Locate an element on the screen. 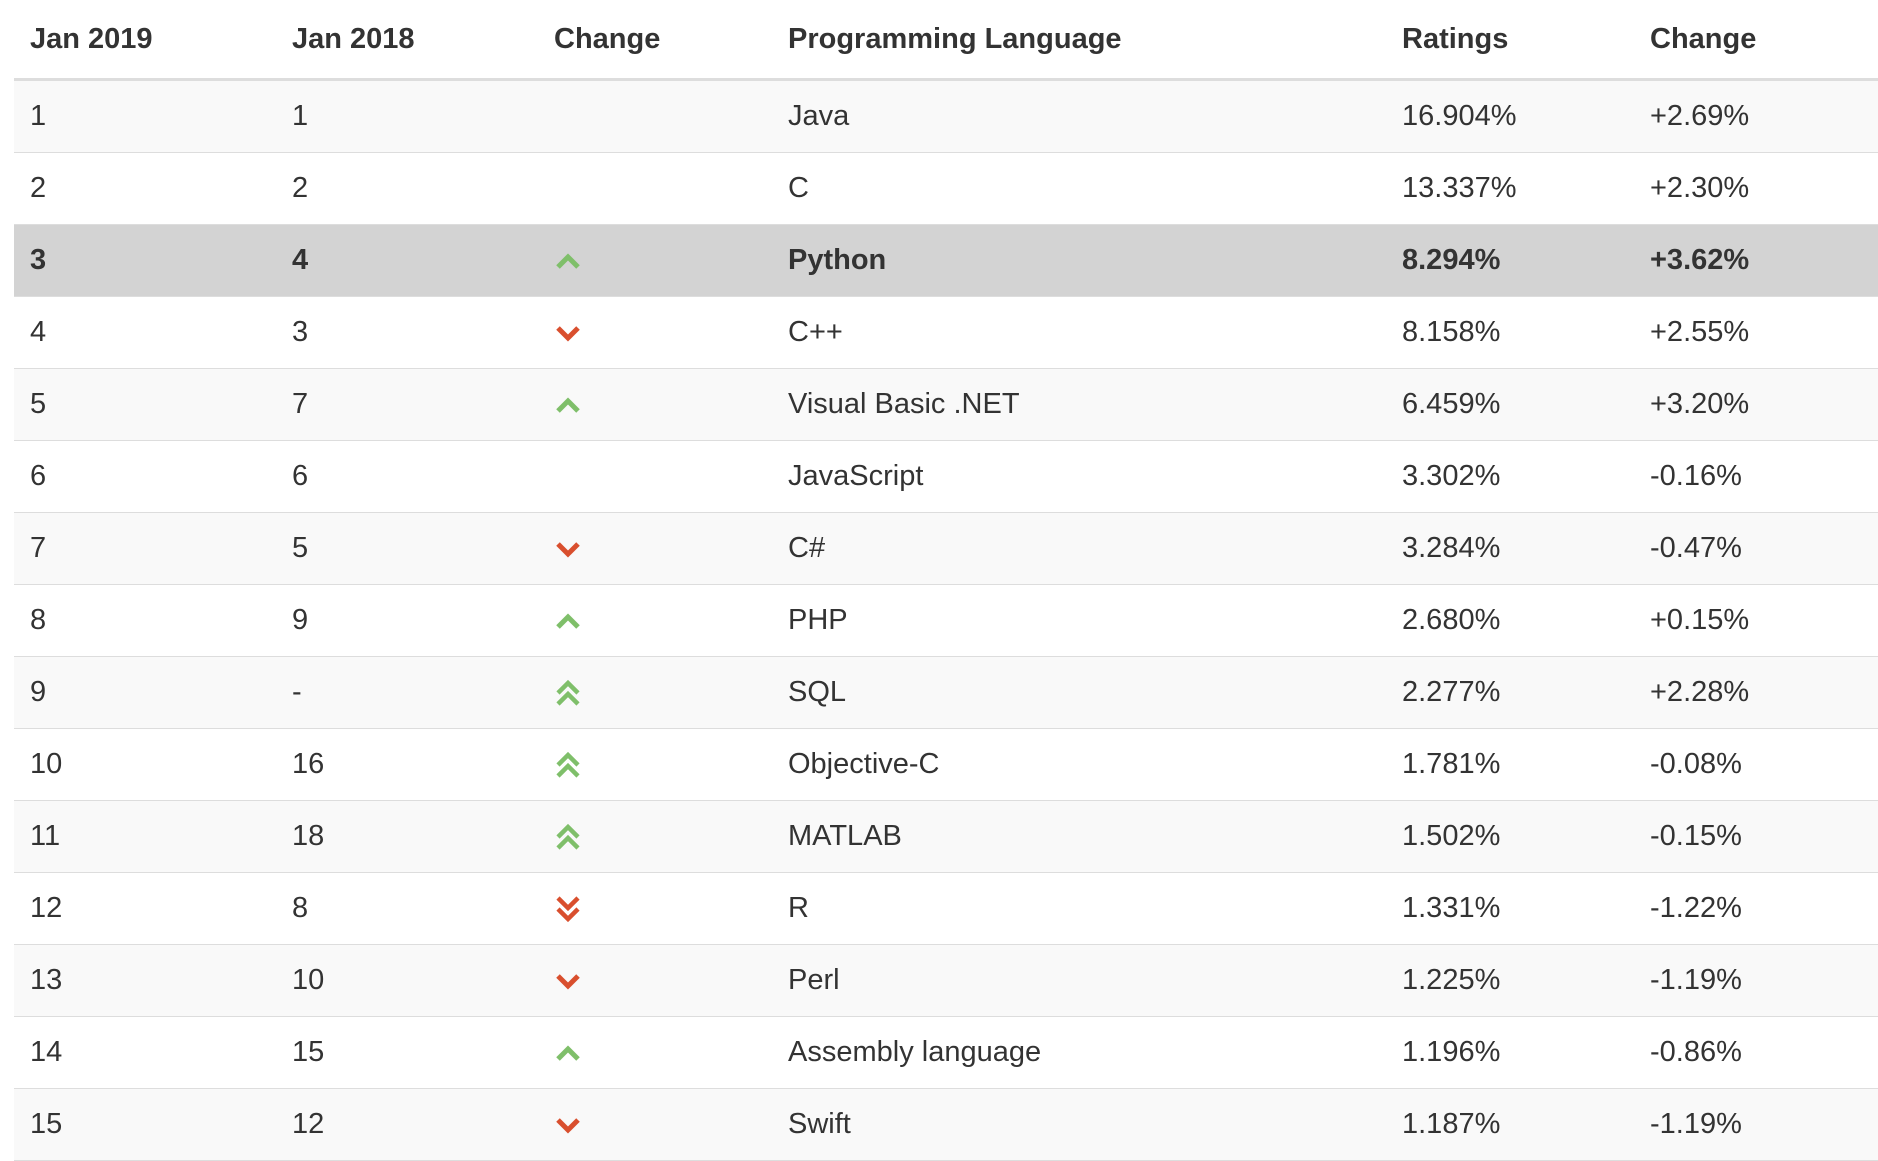 This screenshot has width=1878, height=1161. table-row: 3 4 Python 8.294% +3.62% is located at coordinates (946, 260).